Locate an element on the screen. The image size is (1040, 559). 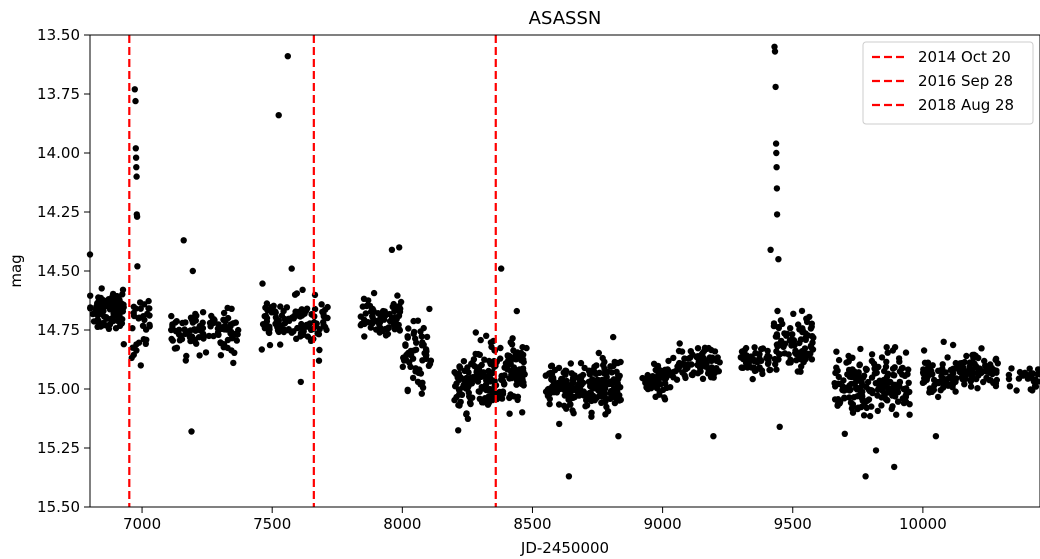
y-tick-label: 14.75 is located at coordinates (58, 330).